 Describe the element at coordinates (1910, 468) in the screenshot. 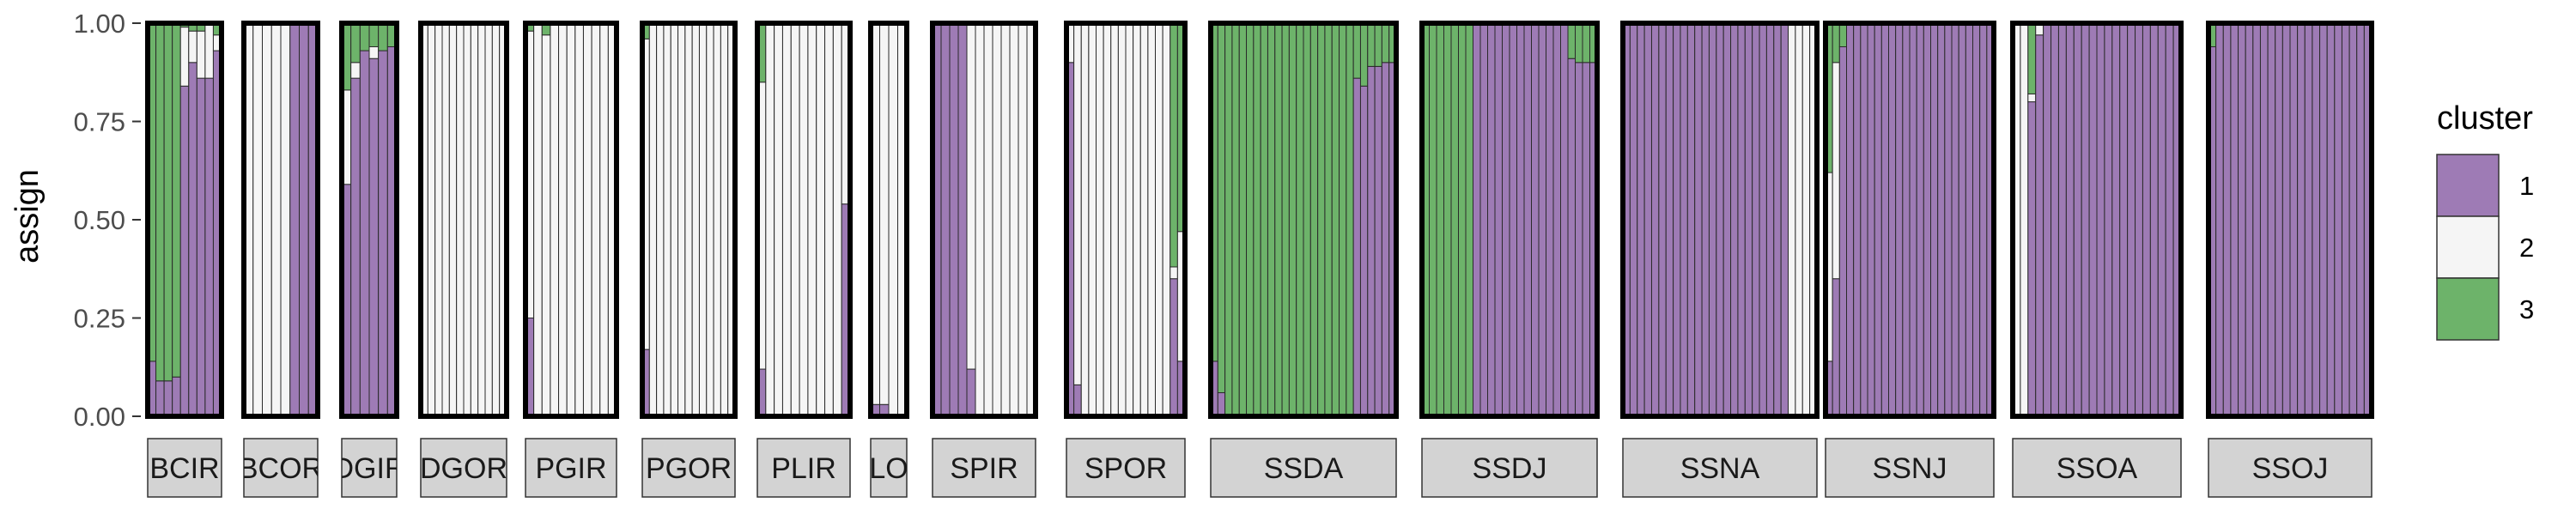

I see `facet-strip-label: SSNJ` at that location.